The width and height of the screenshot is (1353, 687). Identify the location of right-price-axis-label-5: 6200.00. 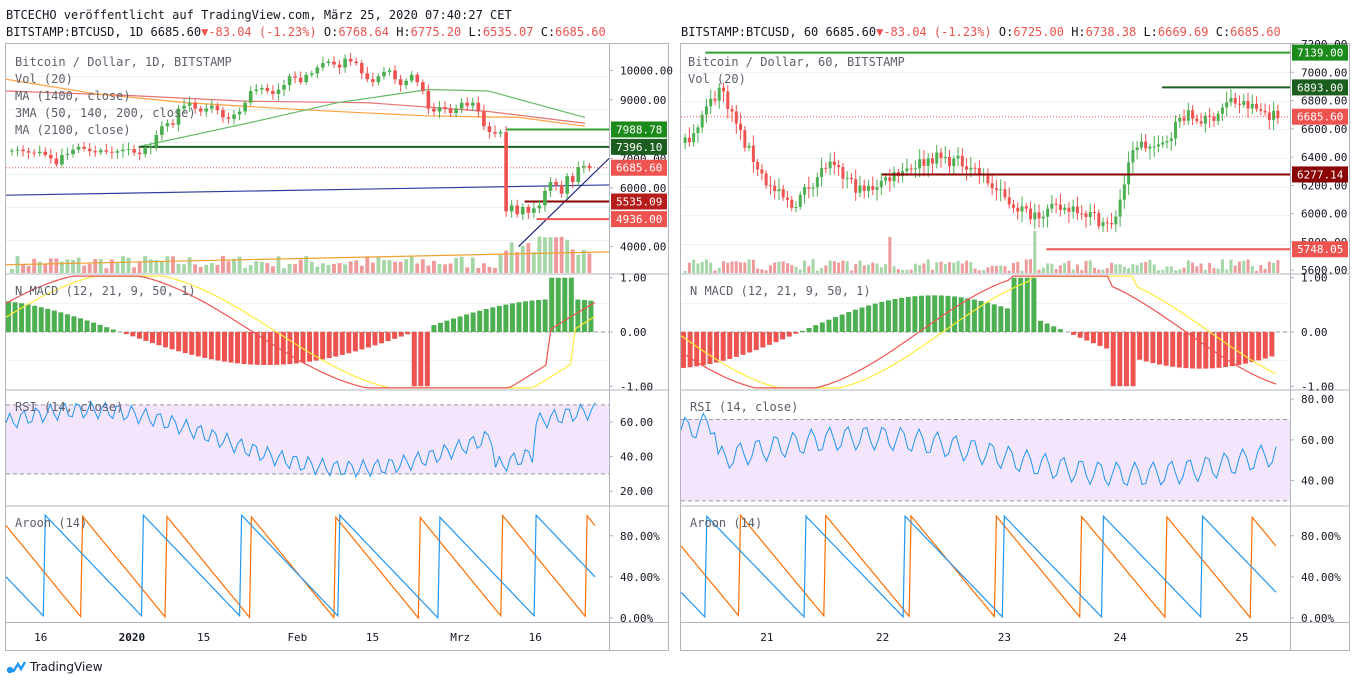
(1324, 185).